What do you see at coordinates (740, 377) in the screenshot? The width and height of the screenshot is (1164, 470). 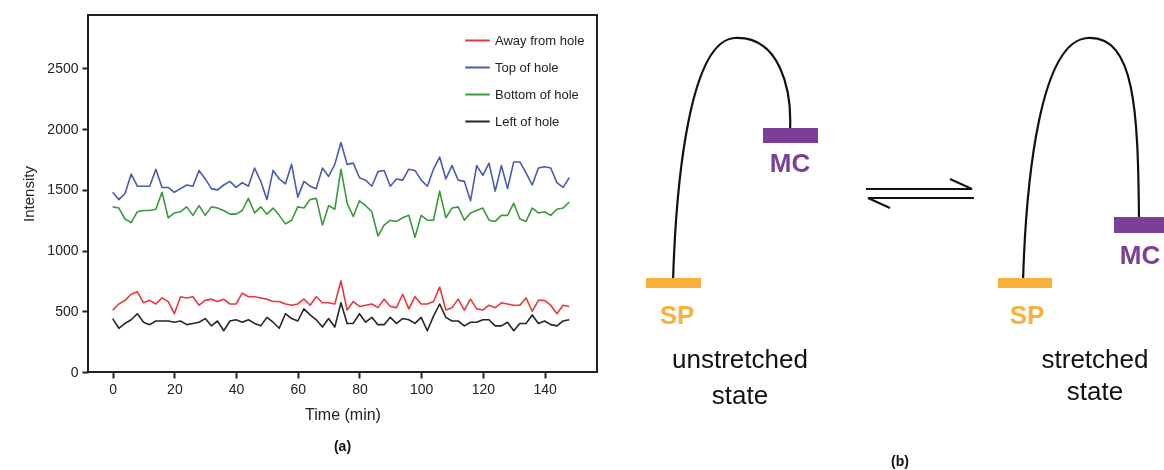 I see `text: unstretched state` at bounding box center [740, 377].